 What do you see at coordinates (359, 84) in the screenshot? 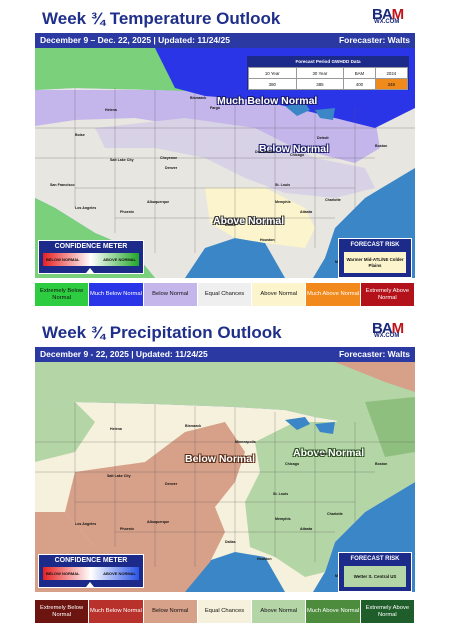
I see `gwhdd-value: 400` at bounding box center [359, 84].